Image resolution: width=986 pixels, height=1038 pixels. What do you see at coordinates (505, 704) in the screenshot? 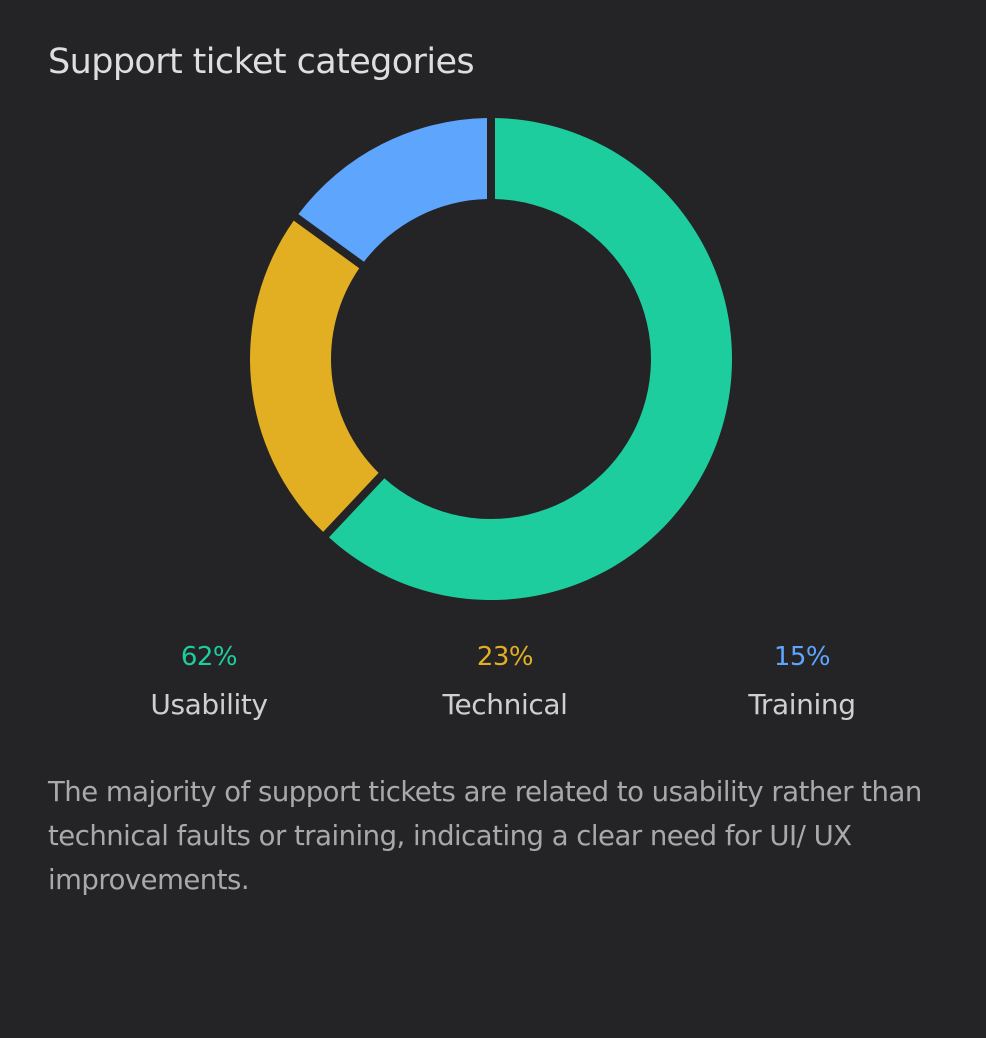
I see `legend-label-technical: Technical` at bounding box center [505, 704].